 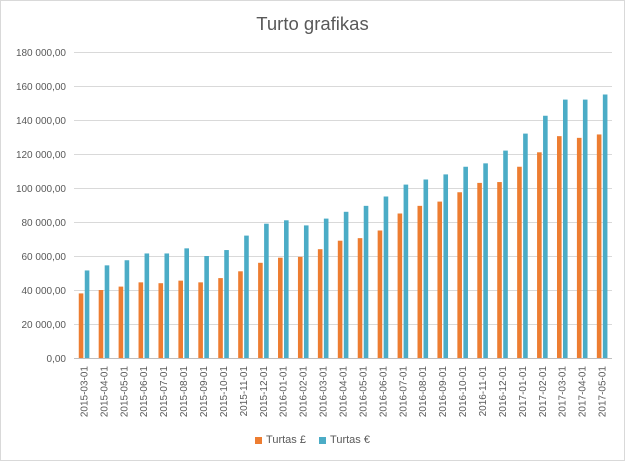 I want to click on x-tick-label: 2015-05-01, so click(x=124, y=392).